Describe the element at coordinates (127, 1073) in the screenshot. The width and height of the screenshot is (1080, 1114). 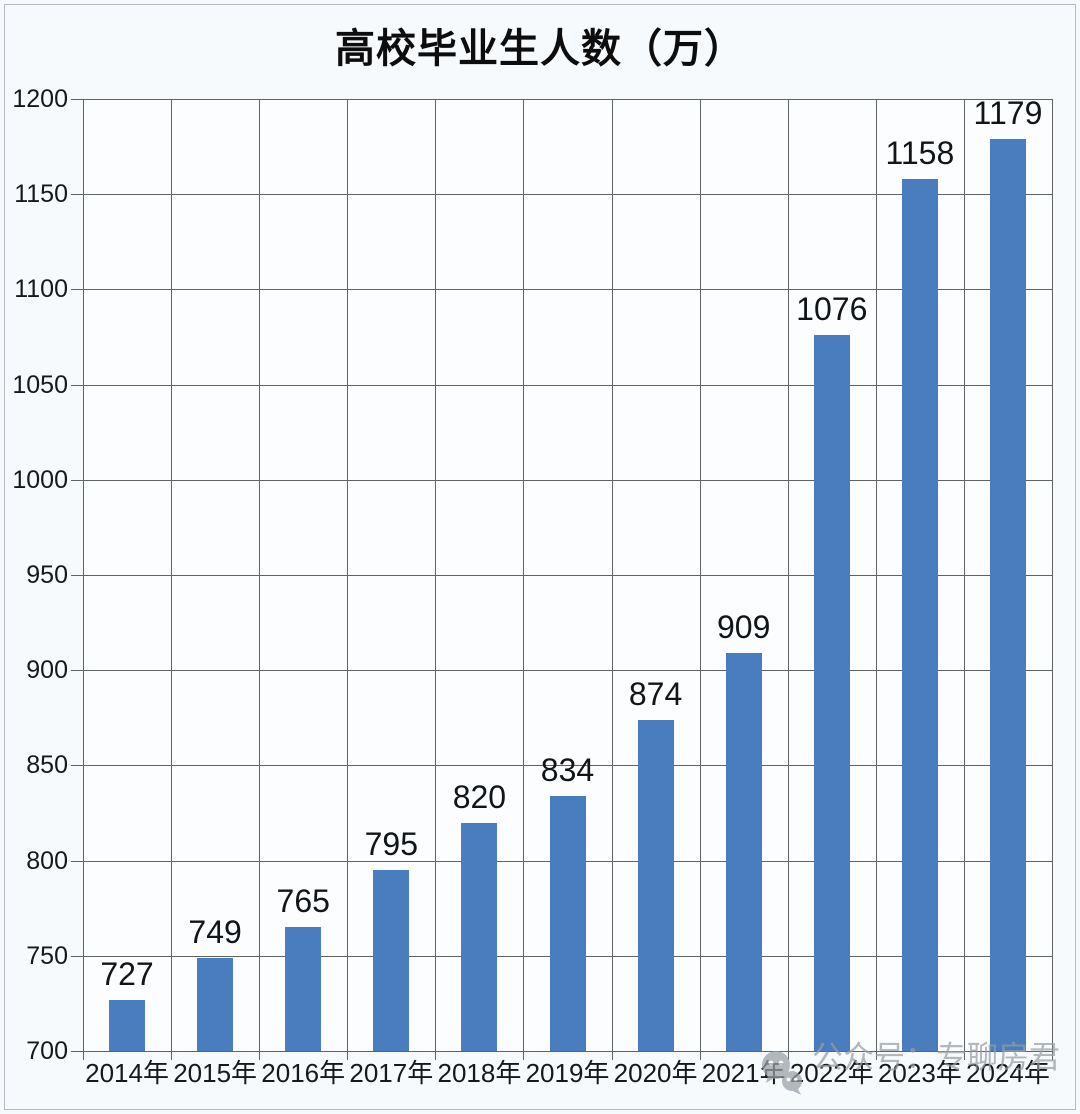
I see `x-tick-label: 2014年` at that location.